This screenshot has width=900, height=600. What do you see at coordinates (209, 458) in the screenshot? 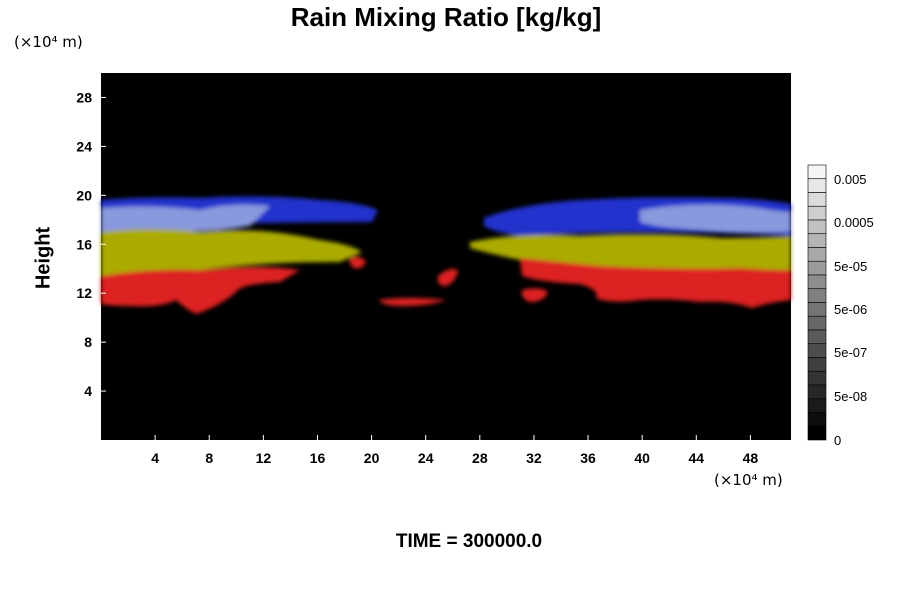
I see `x-tick-label: 8` at bounding box center [209, 458].